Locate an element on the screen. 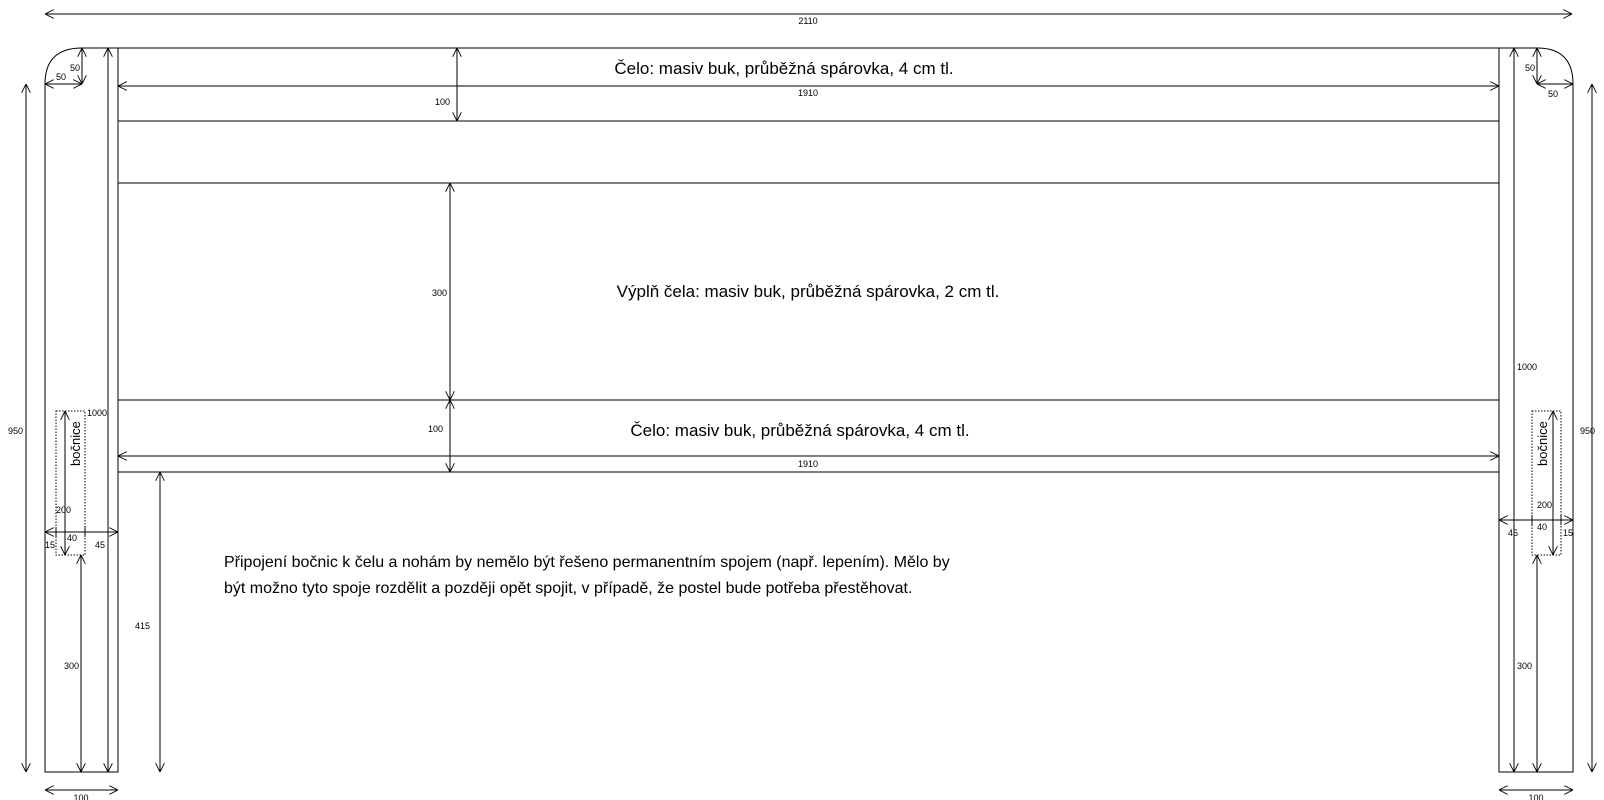 The height and width of the screenshot is (800, 1604). dim-left-offset-15: 15 is located at coordinates (50, 545).